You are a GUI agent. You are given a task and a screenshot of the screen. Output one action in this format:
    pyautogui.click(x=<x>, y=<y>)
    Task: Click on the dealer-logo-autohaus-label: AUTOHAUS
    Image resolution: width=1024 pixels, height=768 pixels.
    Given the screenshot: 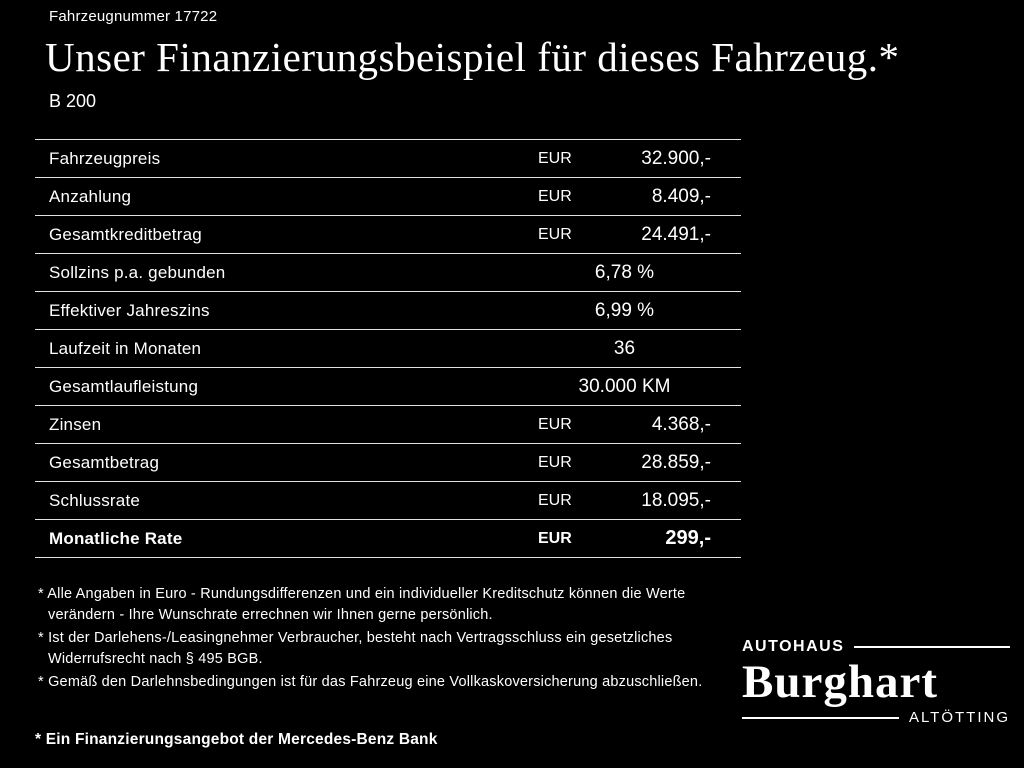 What is the action you would take?
    pyautogui.click(x=793, y=646)
    